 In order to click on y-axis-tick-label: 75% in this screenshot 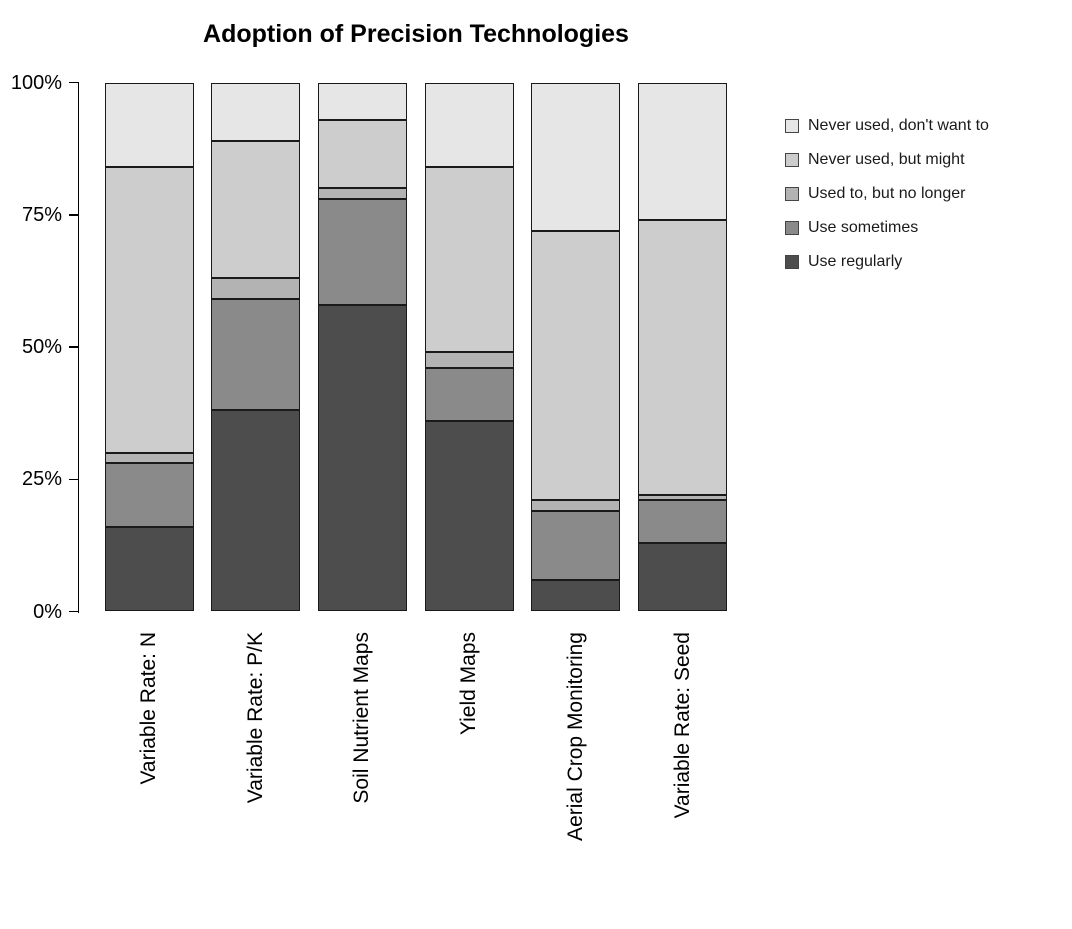, I will do `click(41, 214)`.